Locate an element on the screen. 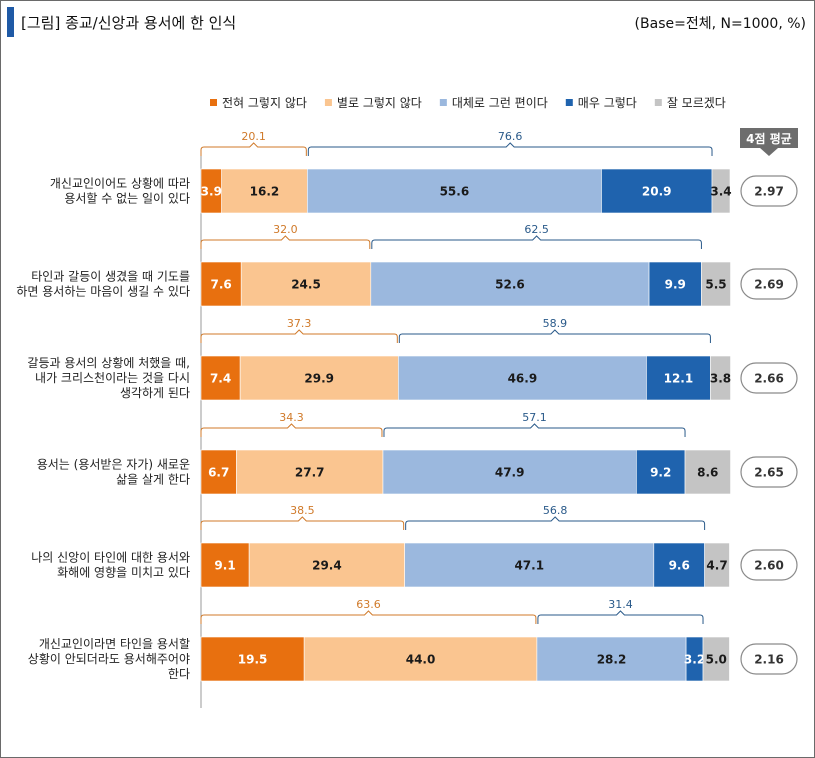 This screenshot has height=758, width=815. bar-value-label: 6.7 is located at coordinates (218, 473).